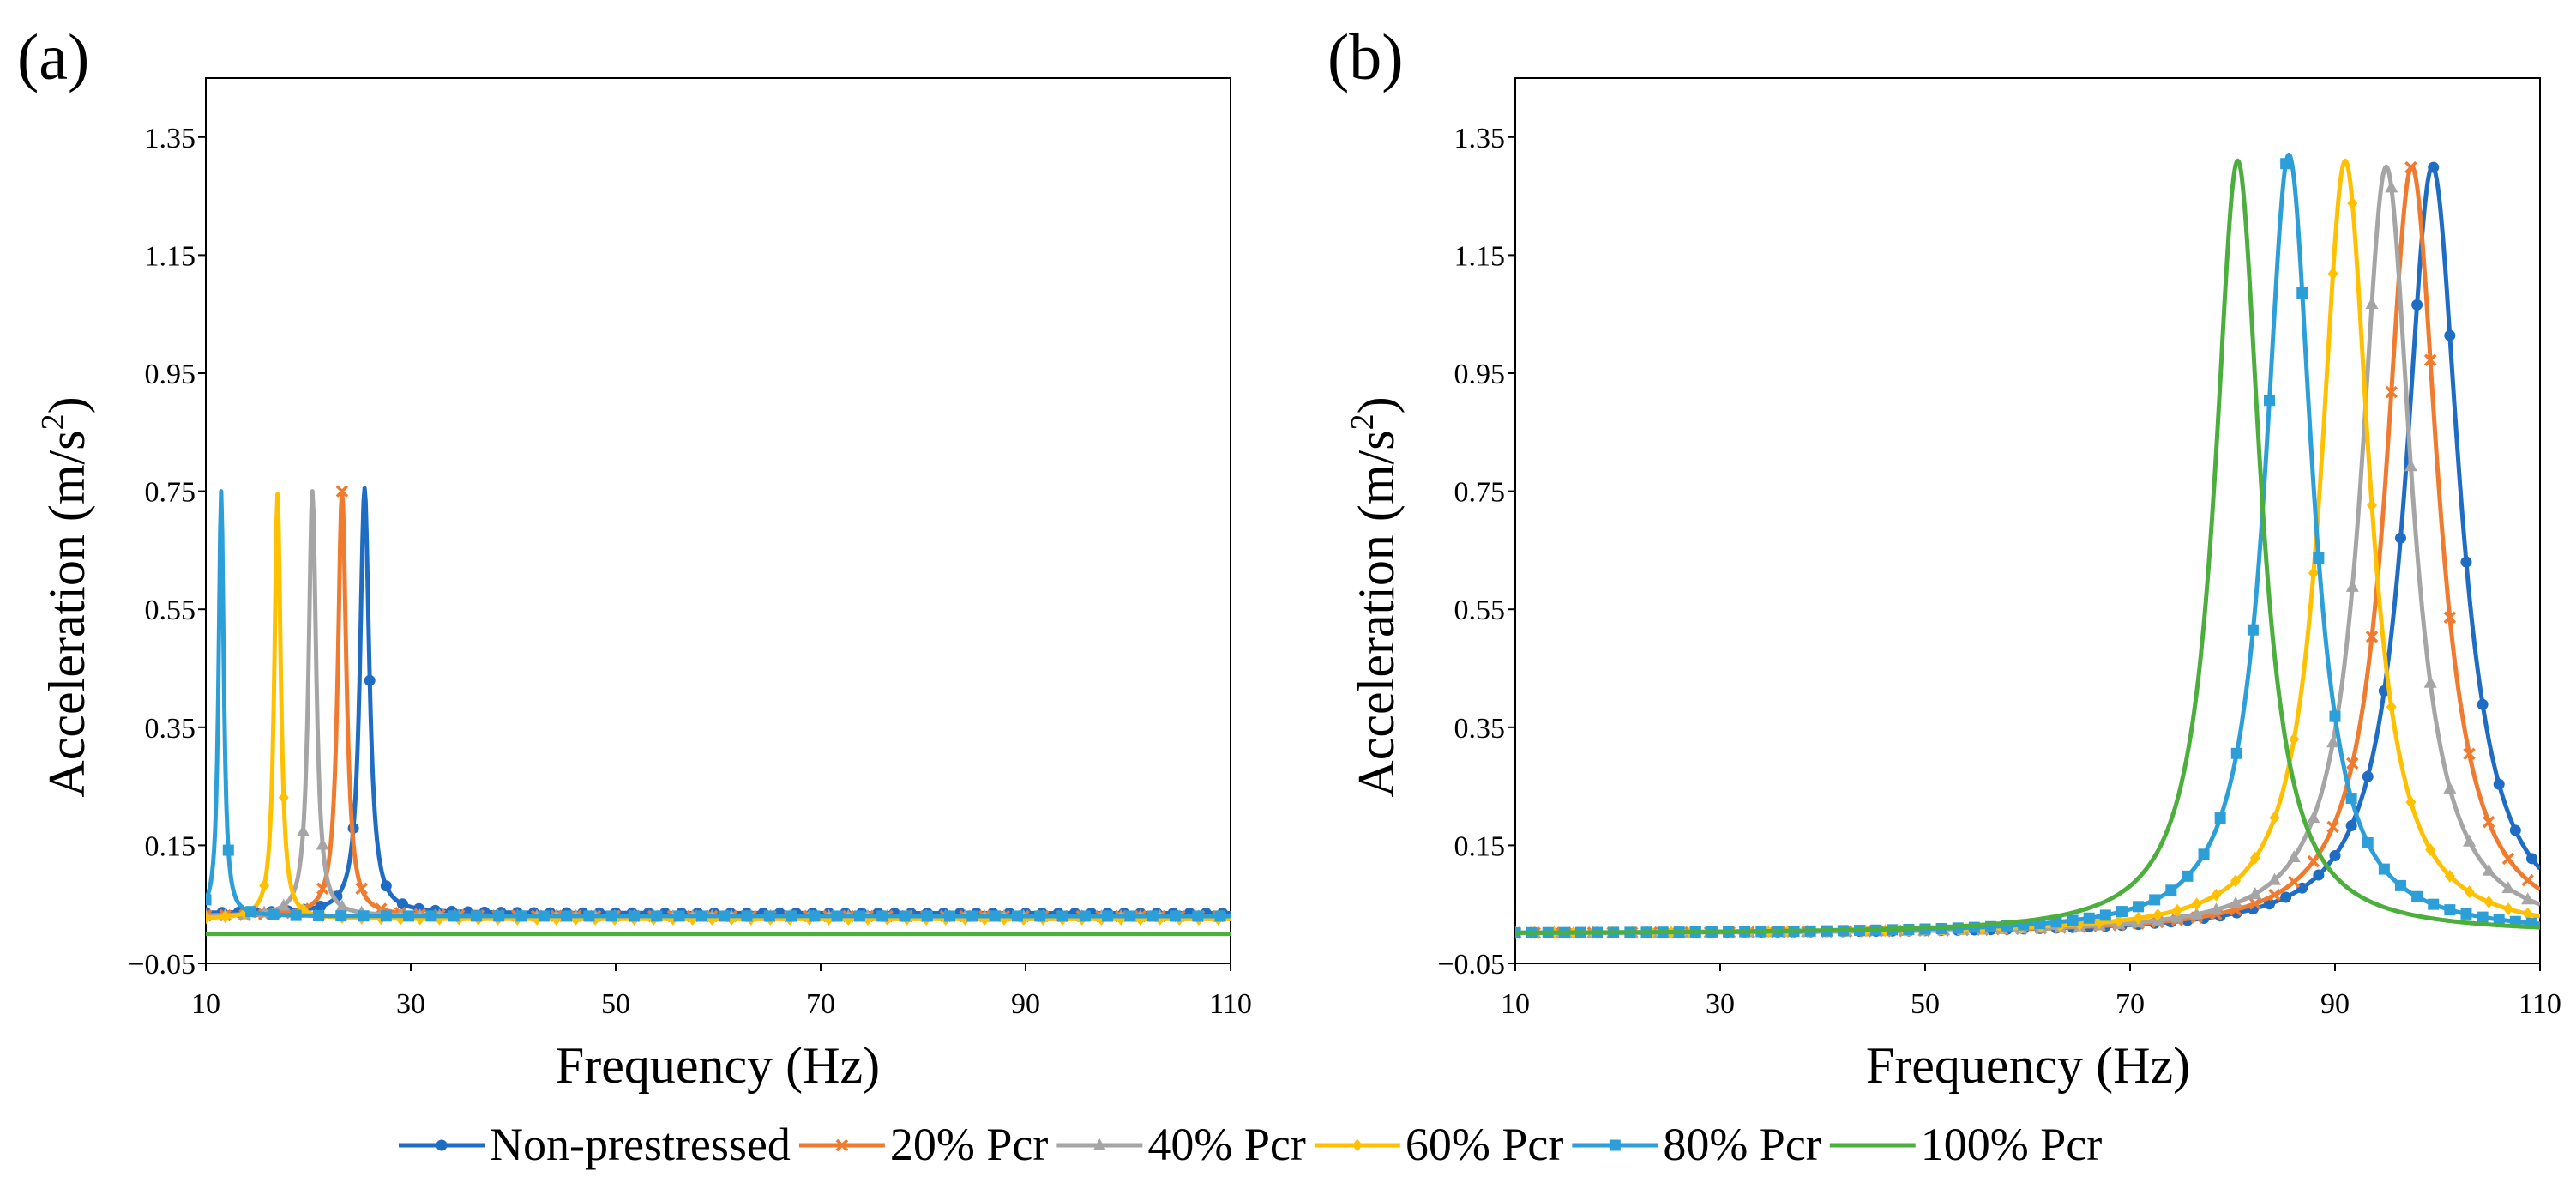 The height and width of the screenshot is (1195, 2576). Describe the element at coordinates (1365, 57) in the screenshot. I see `panel-b-label: (b)` at that location.